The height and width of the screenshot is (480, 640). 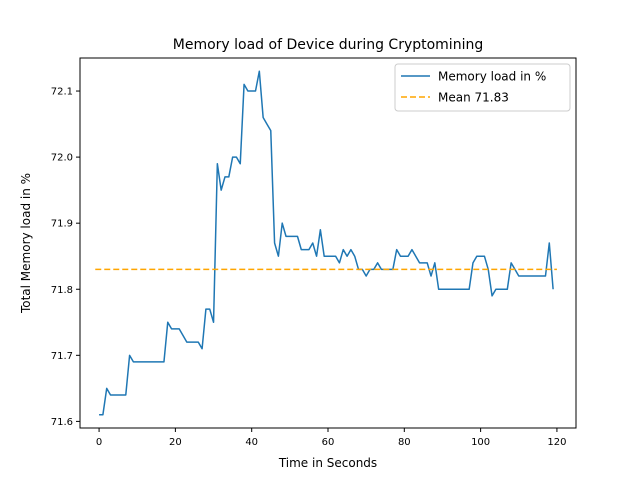 What do you see at coordinates (62, 224) in the screenshot?
I see `y-tick-label: 71.9` at bounding box center [62, 224].